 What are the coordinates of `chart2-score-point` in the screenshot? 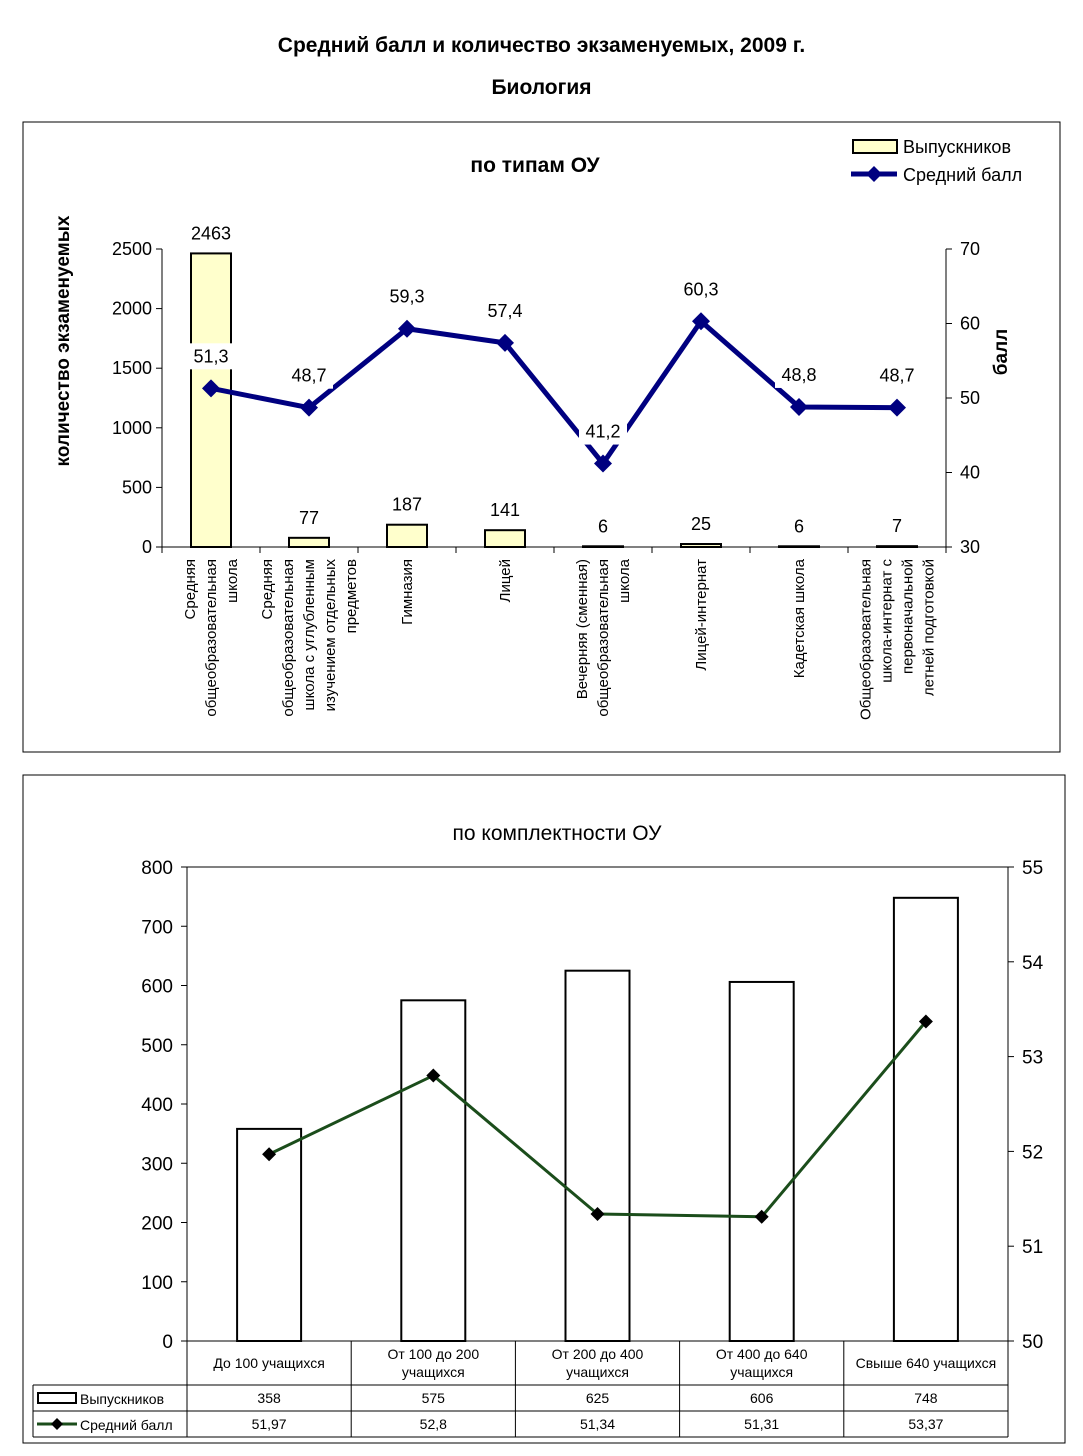 It's located at (597, 1213).